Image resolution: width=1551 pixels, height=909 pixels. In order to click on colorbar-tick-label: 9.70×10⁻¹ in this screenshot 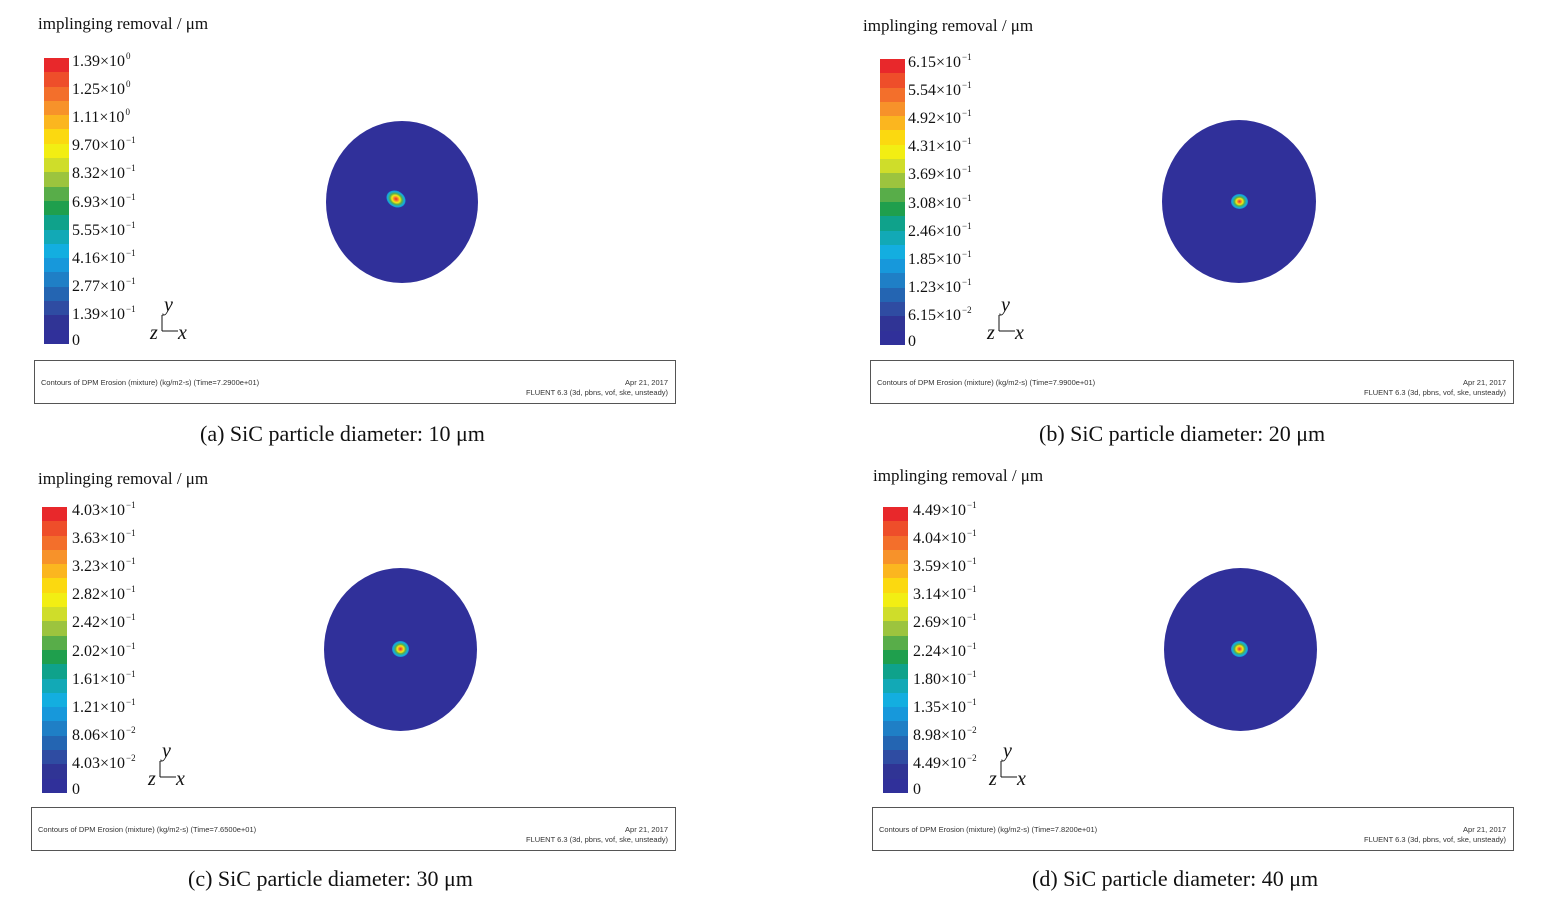, I will do `click(104, 145)`.